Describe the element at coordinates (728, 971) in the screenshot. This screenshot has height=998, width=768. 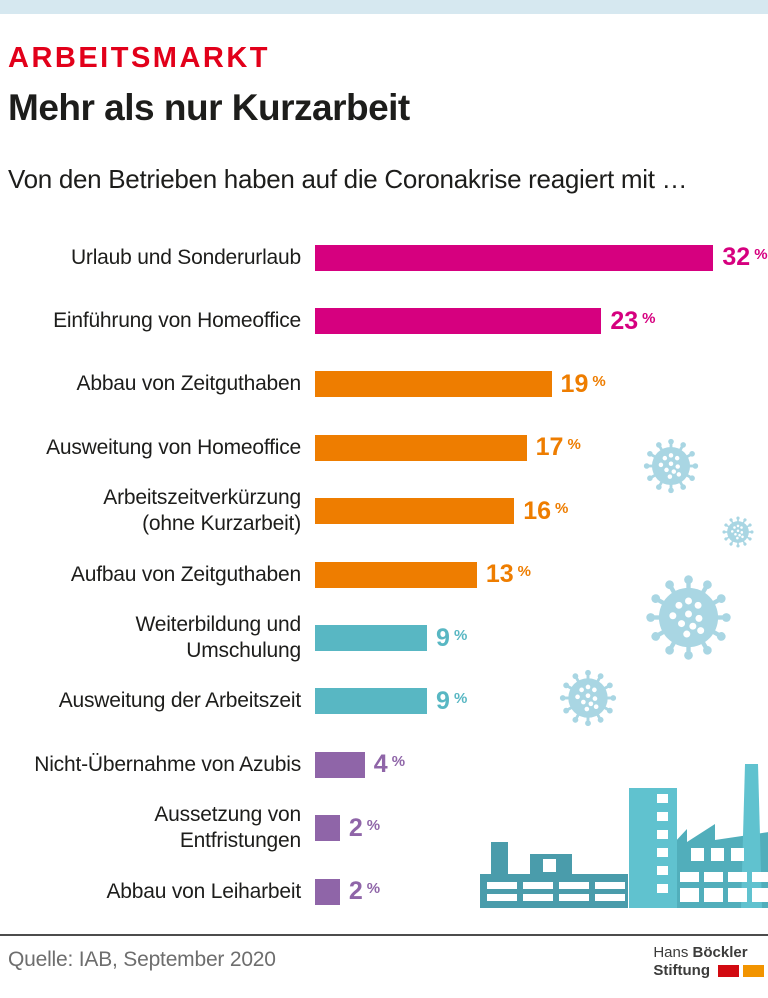
I see `logo-block-red` at that location.